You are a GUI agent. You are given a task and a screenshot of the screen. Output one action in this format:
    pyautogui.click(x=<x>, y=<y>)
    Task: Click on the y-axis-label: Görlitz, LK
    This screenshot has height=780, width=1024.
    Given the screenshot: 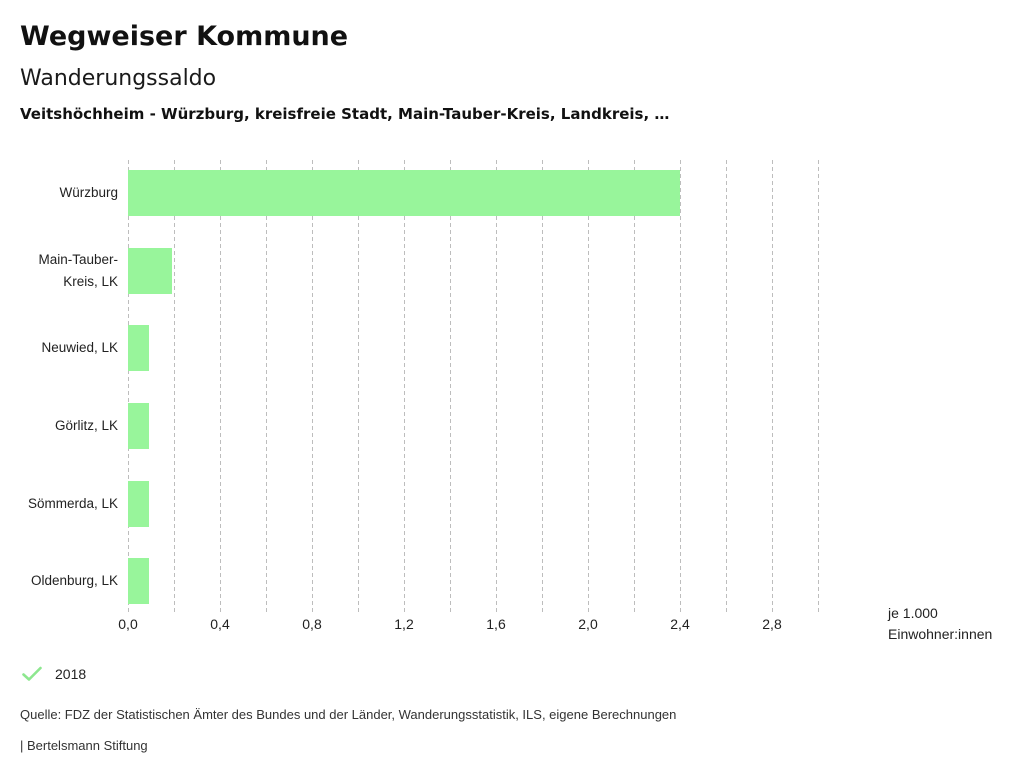 What is the action you would take?
    pyautogui.click(x=86, y=425)
    